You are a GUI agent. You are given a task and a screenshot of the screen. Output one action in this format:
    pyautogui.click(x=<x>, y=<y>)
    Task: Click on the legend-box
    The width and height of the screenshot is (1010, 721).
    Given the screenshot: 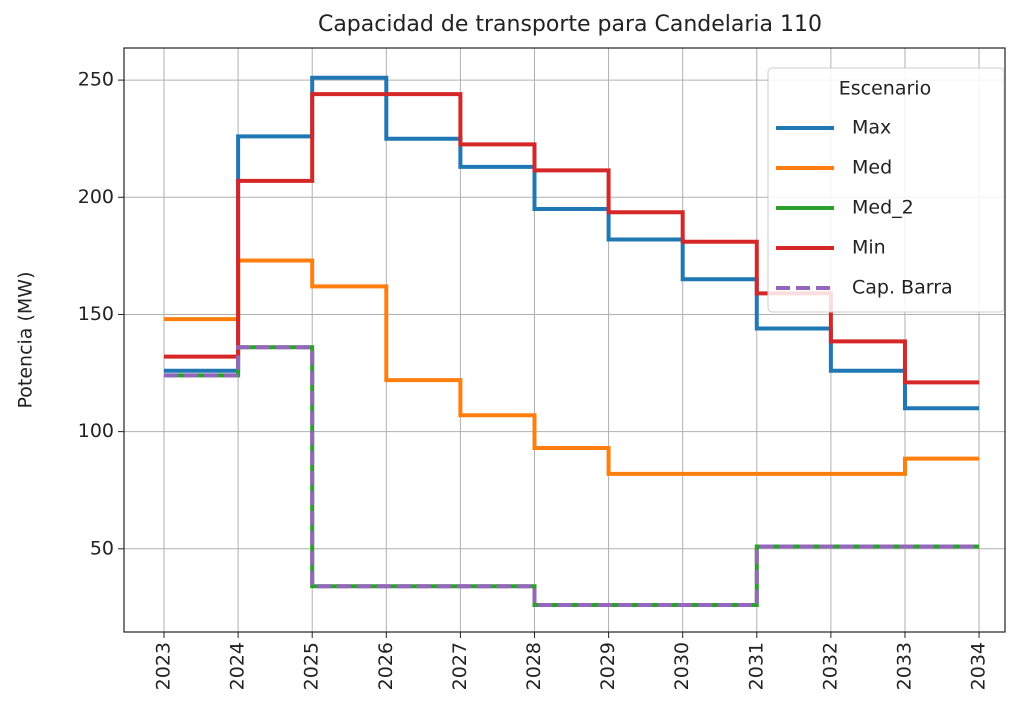 What is the action you would take?
    pyautogui.click(x=886, y=190)
    